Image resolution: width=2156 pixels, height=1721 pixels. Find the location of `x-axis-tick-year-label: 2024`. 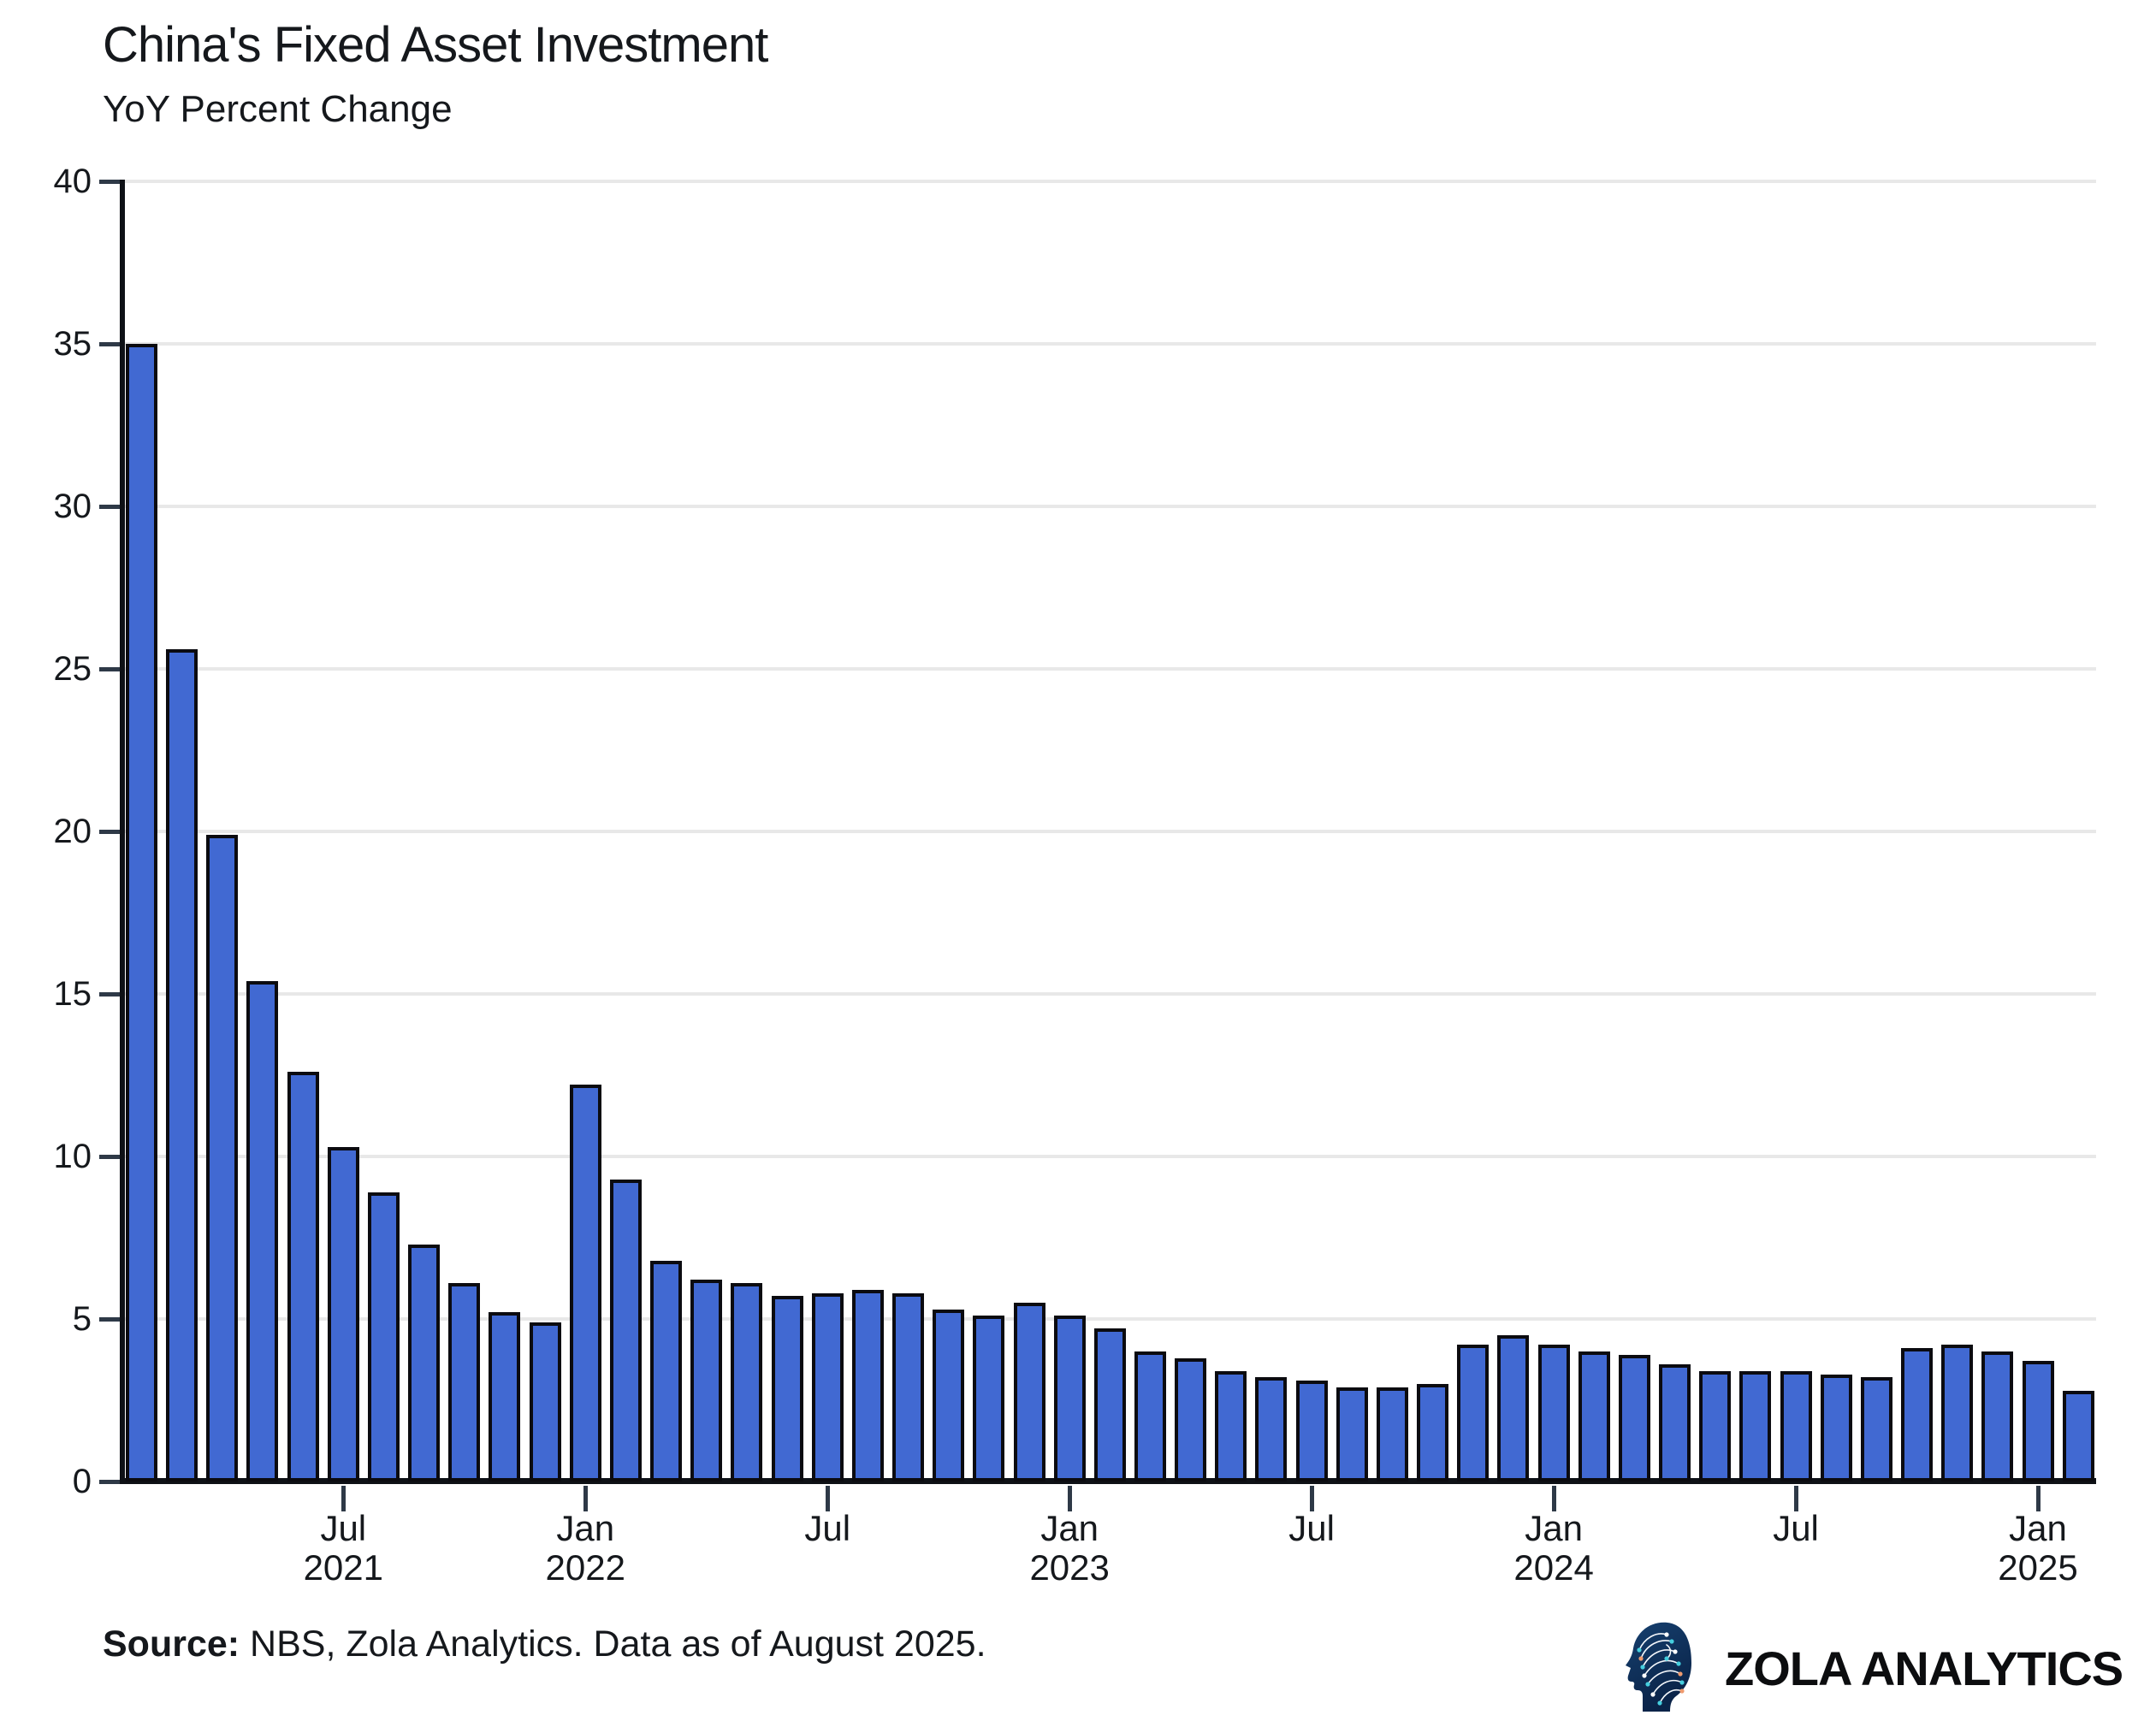

x-axis-tick-year-label: 2024 is located at coordinates (1553, 1567).